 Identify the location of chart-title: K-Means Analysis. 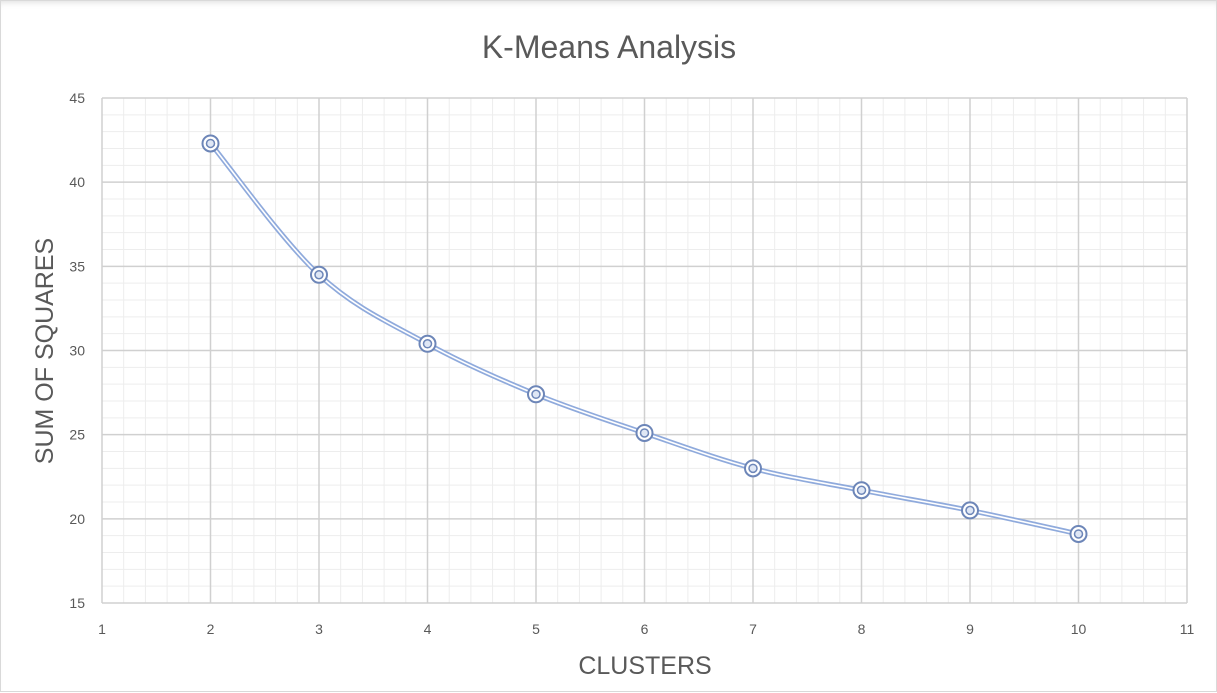
(609, 47).